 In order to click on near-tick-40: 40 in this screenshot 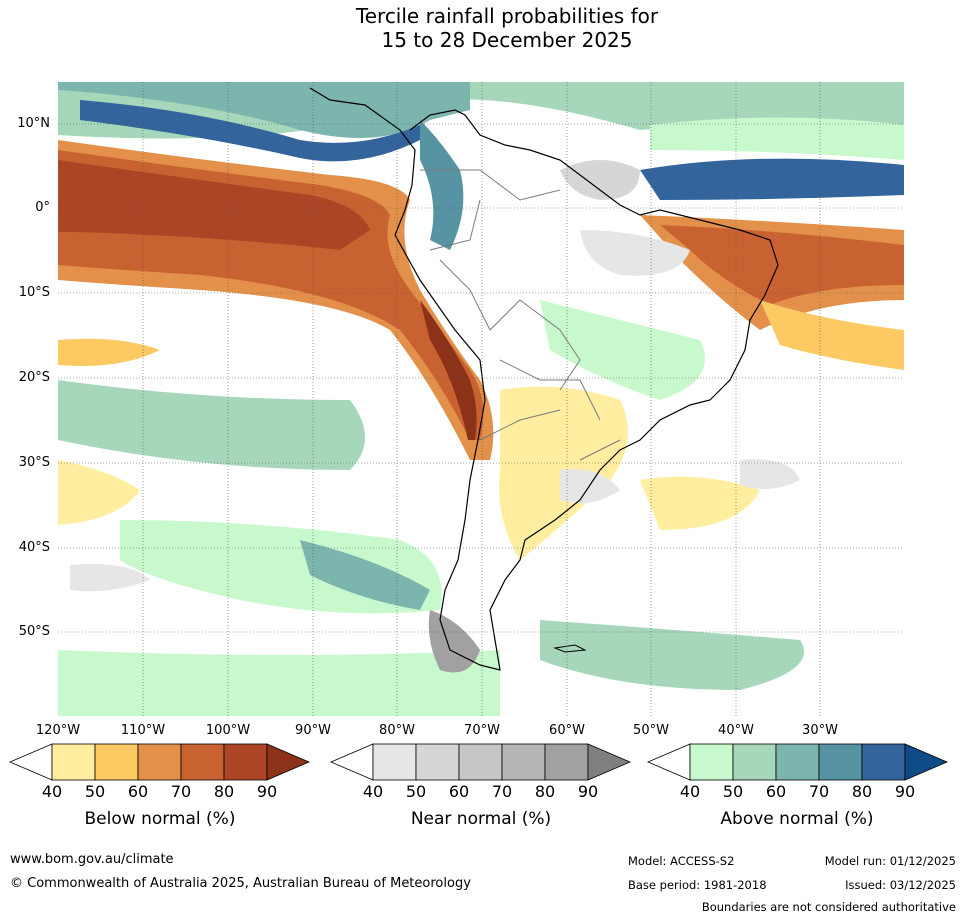, I will do `click(373, 791)`.